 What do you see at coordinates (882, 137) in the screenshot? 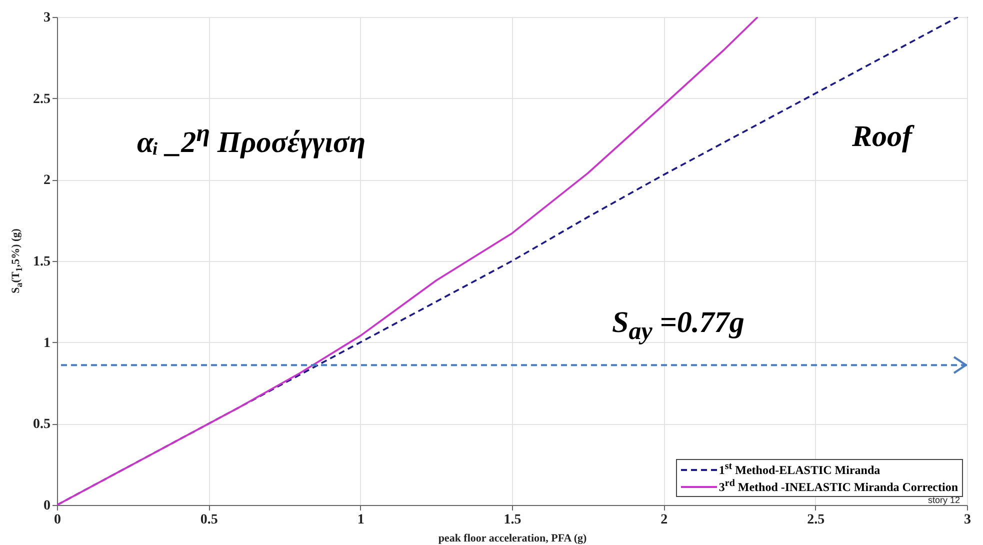
I see `annotation: Roof` at bounding box center [882, 137].